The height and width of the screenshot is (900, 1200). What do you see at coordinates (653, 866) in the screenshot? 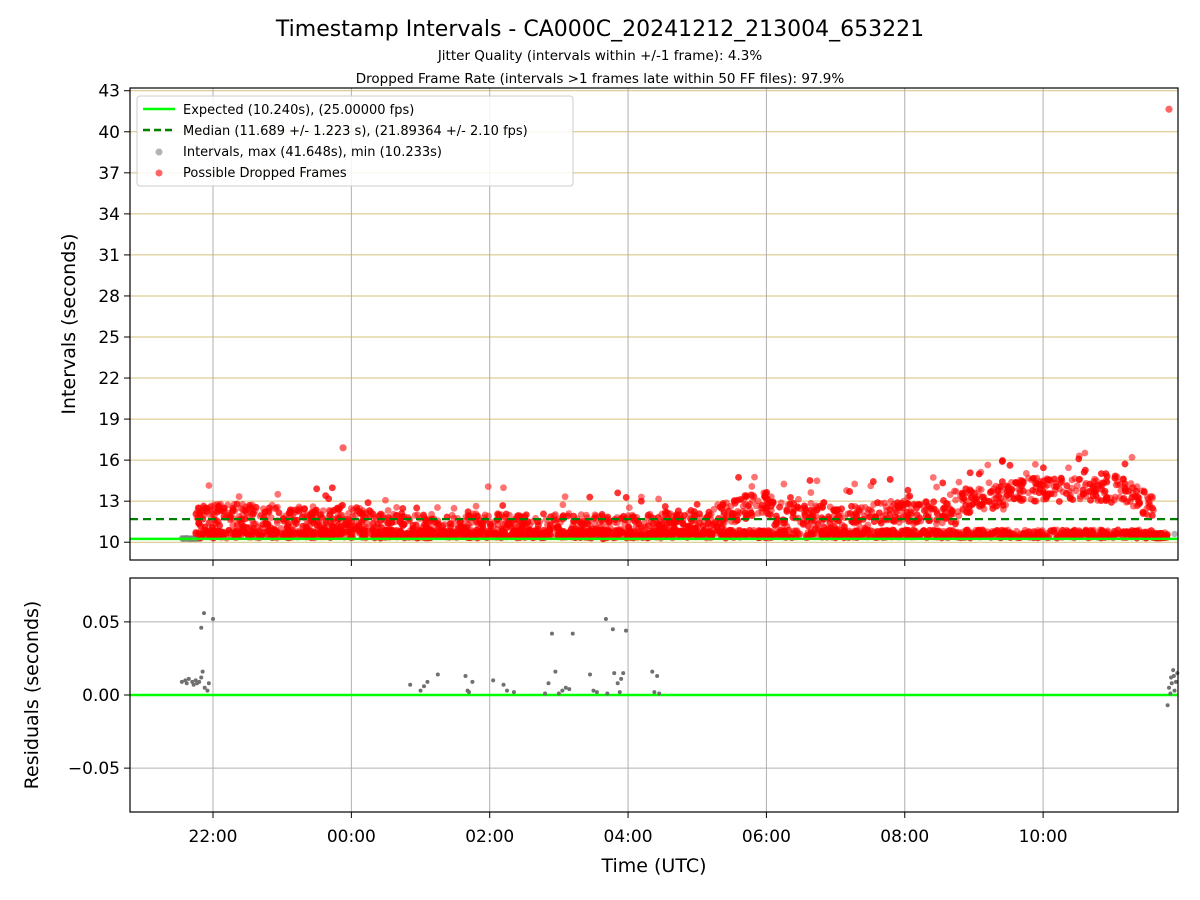
I see `x-axis-label: Time (UTC)` at bounding box center [653, 866].